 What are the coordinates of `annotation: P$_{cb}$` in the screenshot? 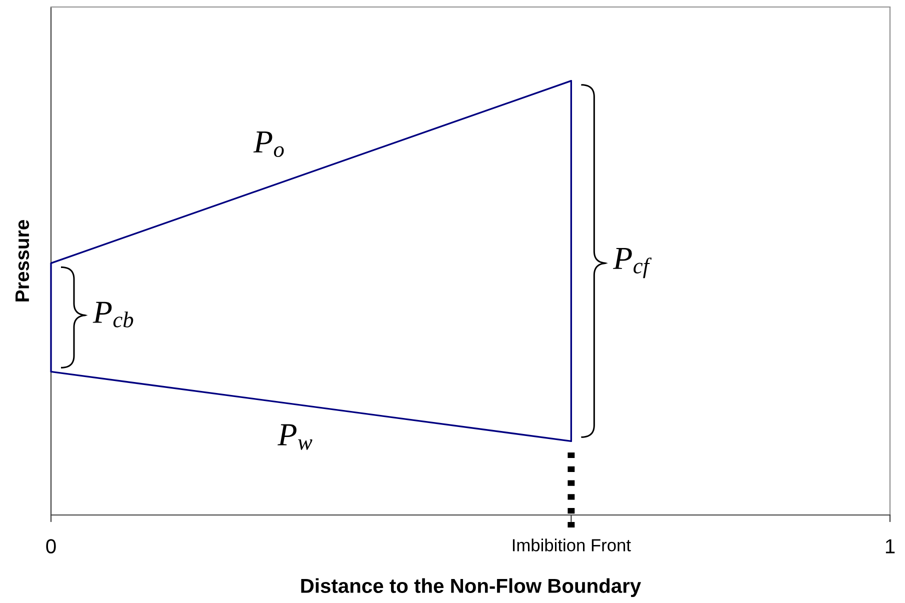 It's located at (113, 315).